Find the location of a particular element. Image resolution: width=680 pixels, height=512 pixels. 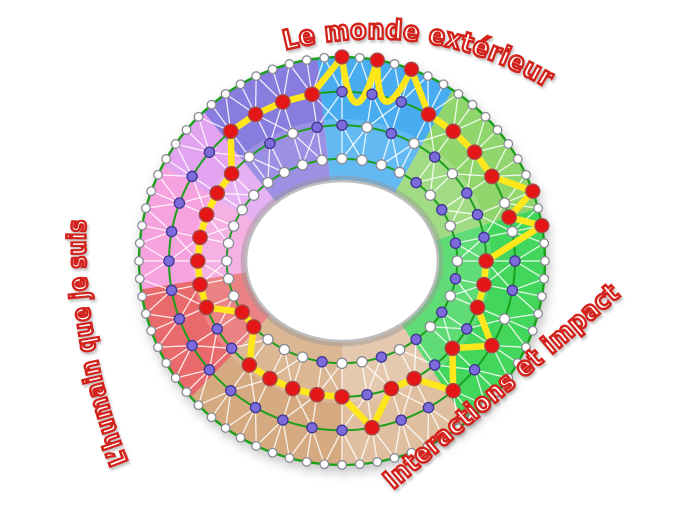

label-human-i-am: L’humain que je suis is located at coordinates (97, 344).